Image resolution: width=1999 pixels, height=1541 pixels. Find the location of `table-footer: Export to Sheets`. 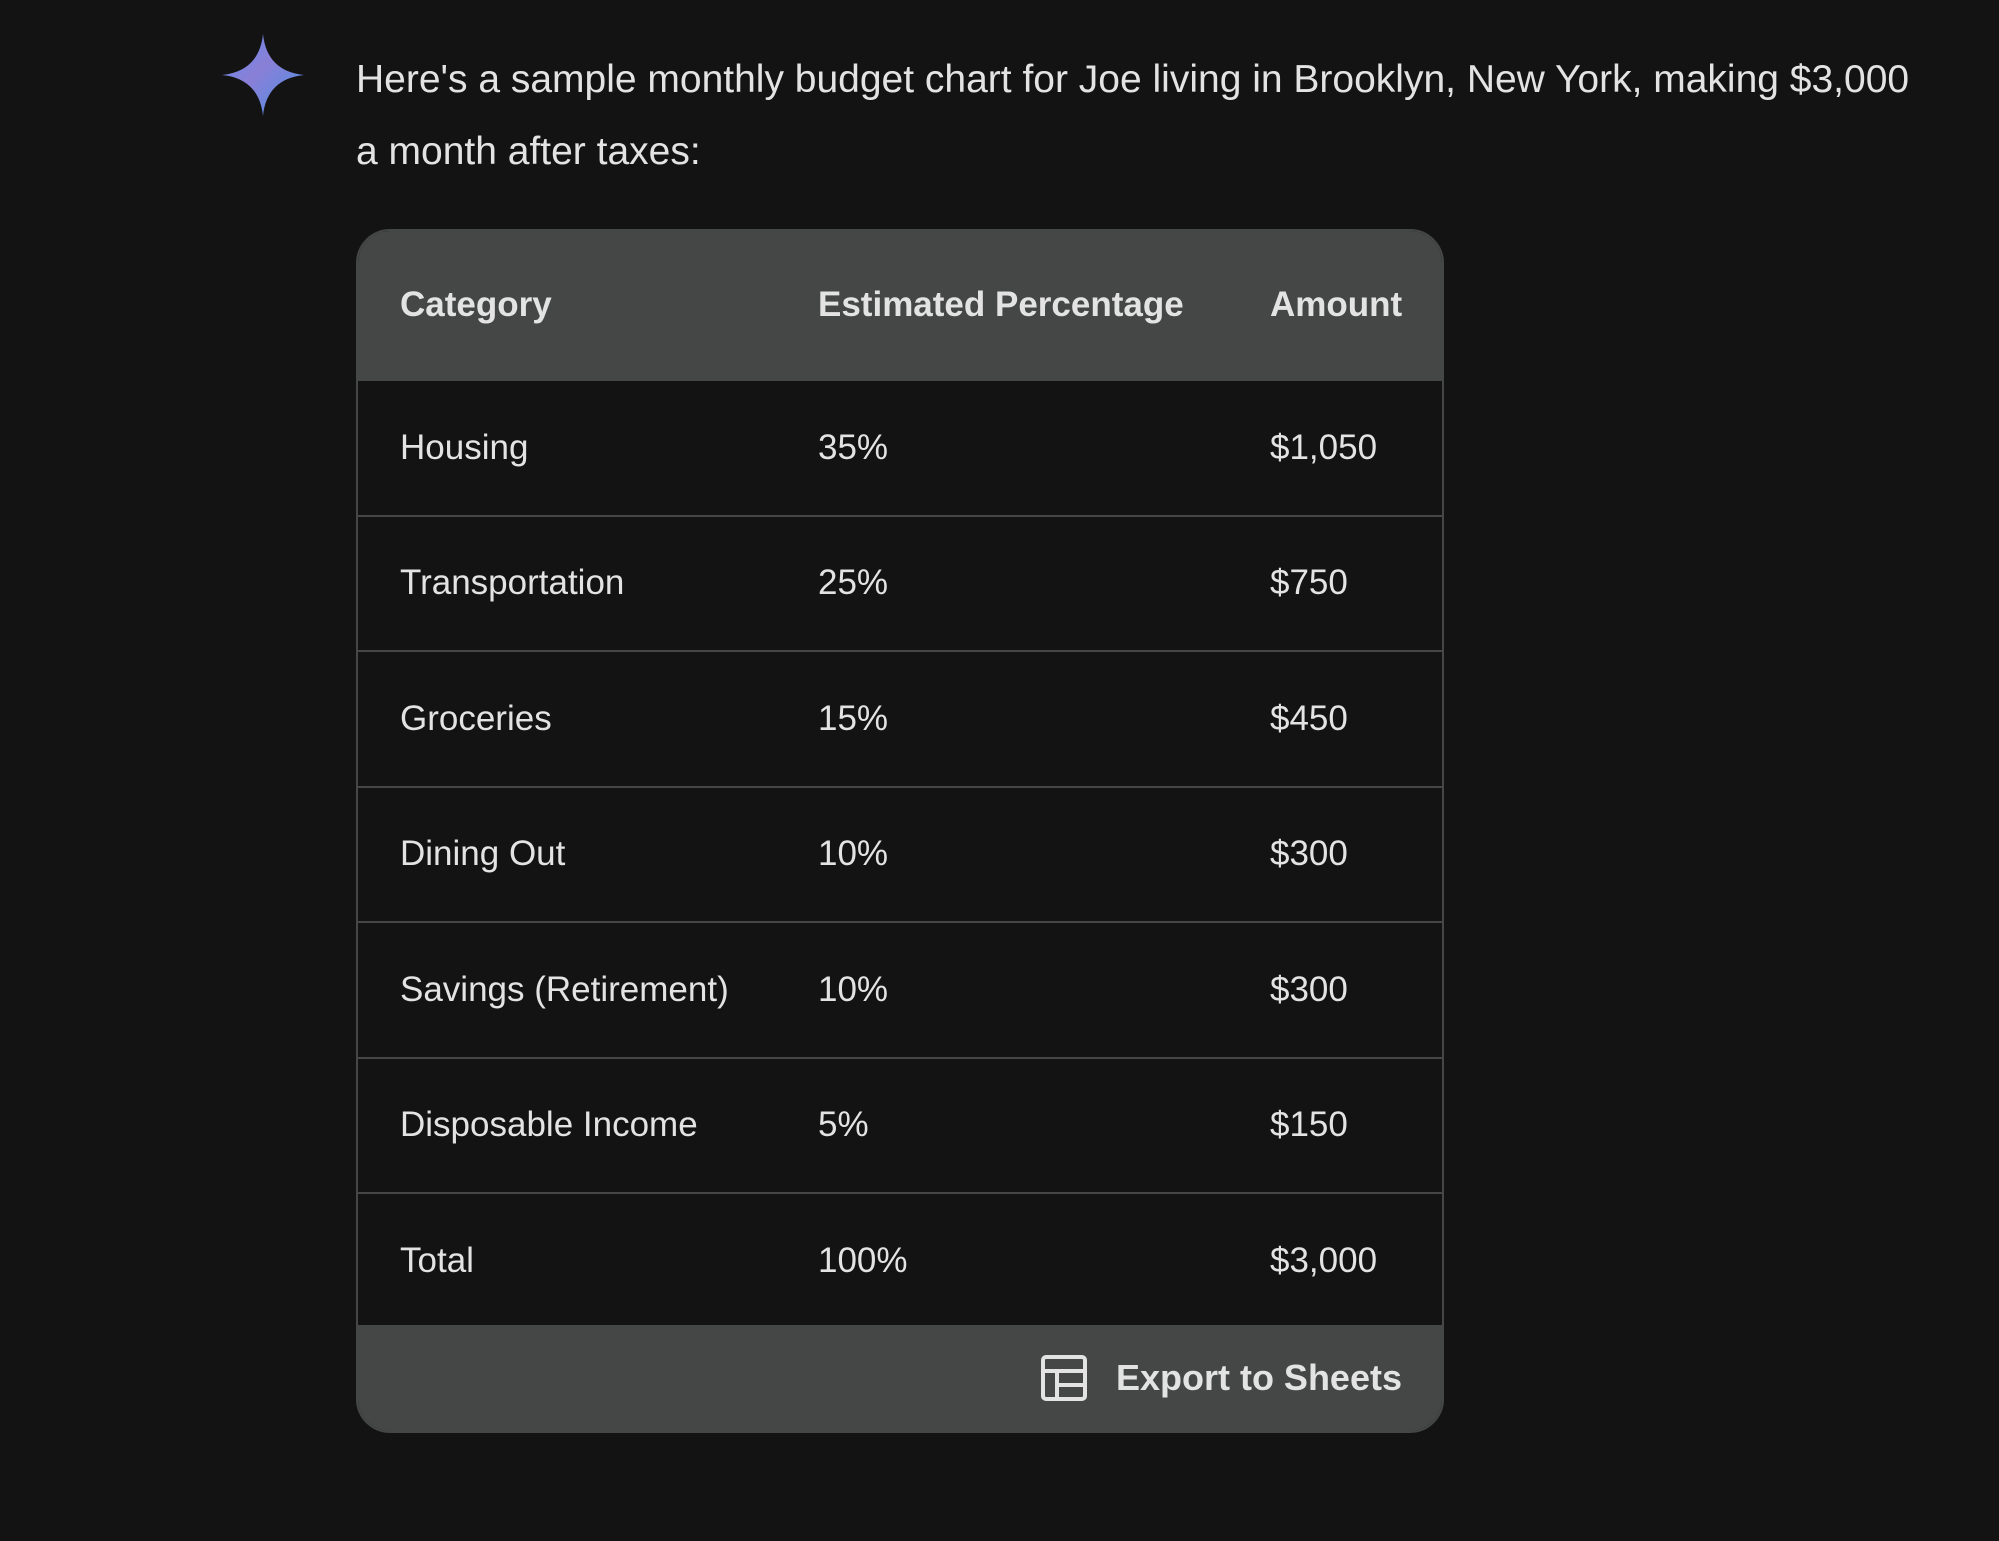

table-footer: Export to Sheets is located at coordinates (900, 1378).